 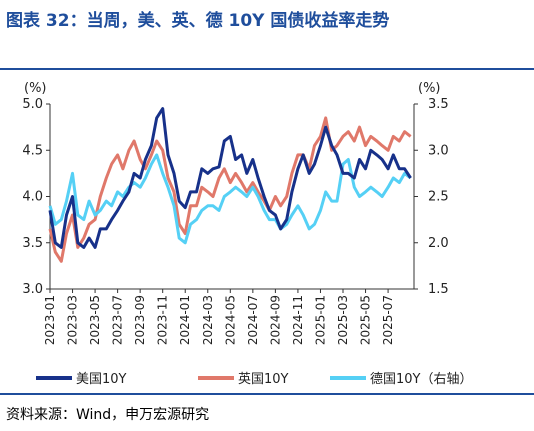 What do you see at coordinates (198, 21) in the screenshot?
I see `chart-title: 图表 32：当周，美、英、德 10Y 国债收益率走势` at bounding box center [198, 21].